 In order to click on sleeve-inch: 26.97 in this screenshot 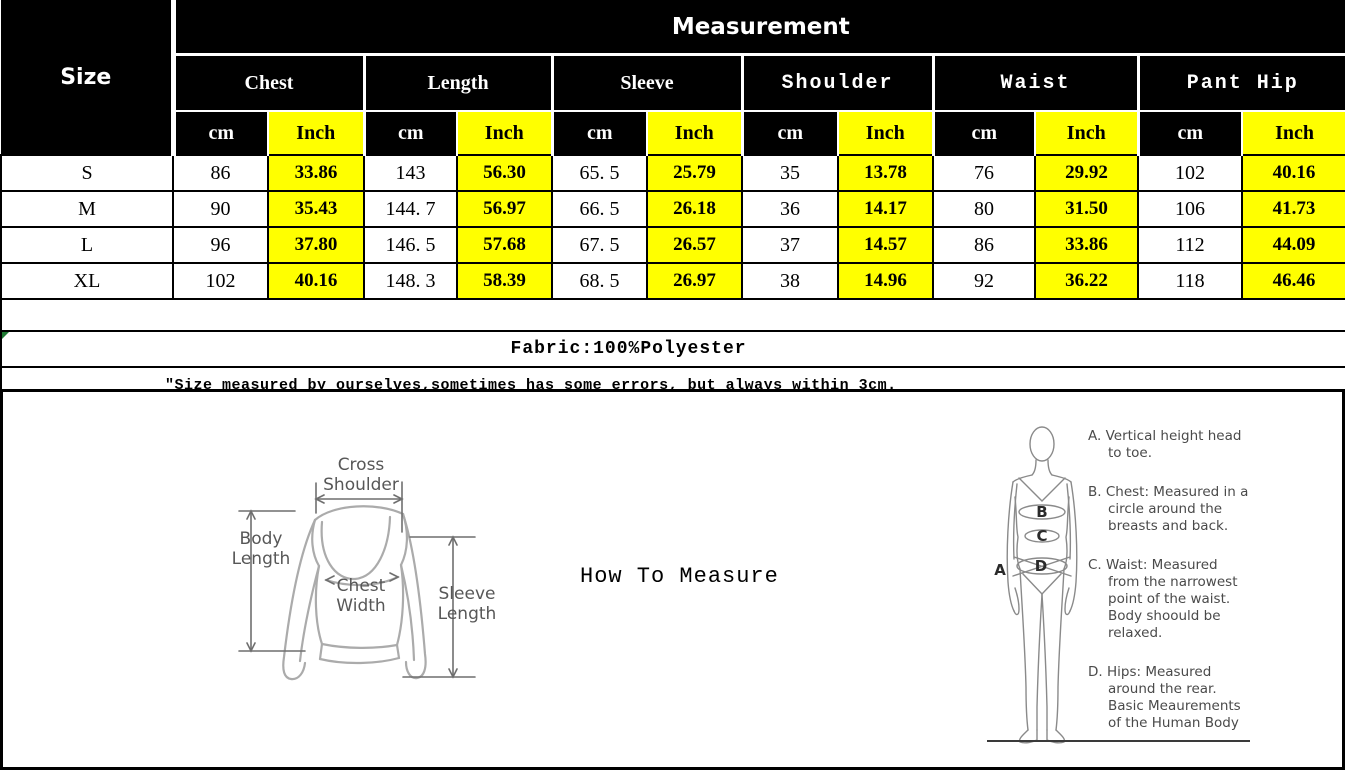, I will do `click(694, 281)`.